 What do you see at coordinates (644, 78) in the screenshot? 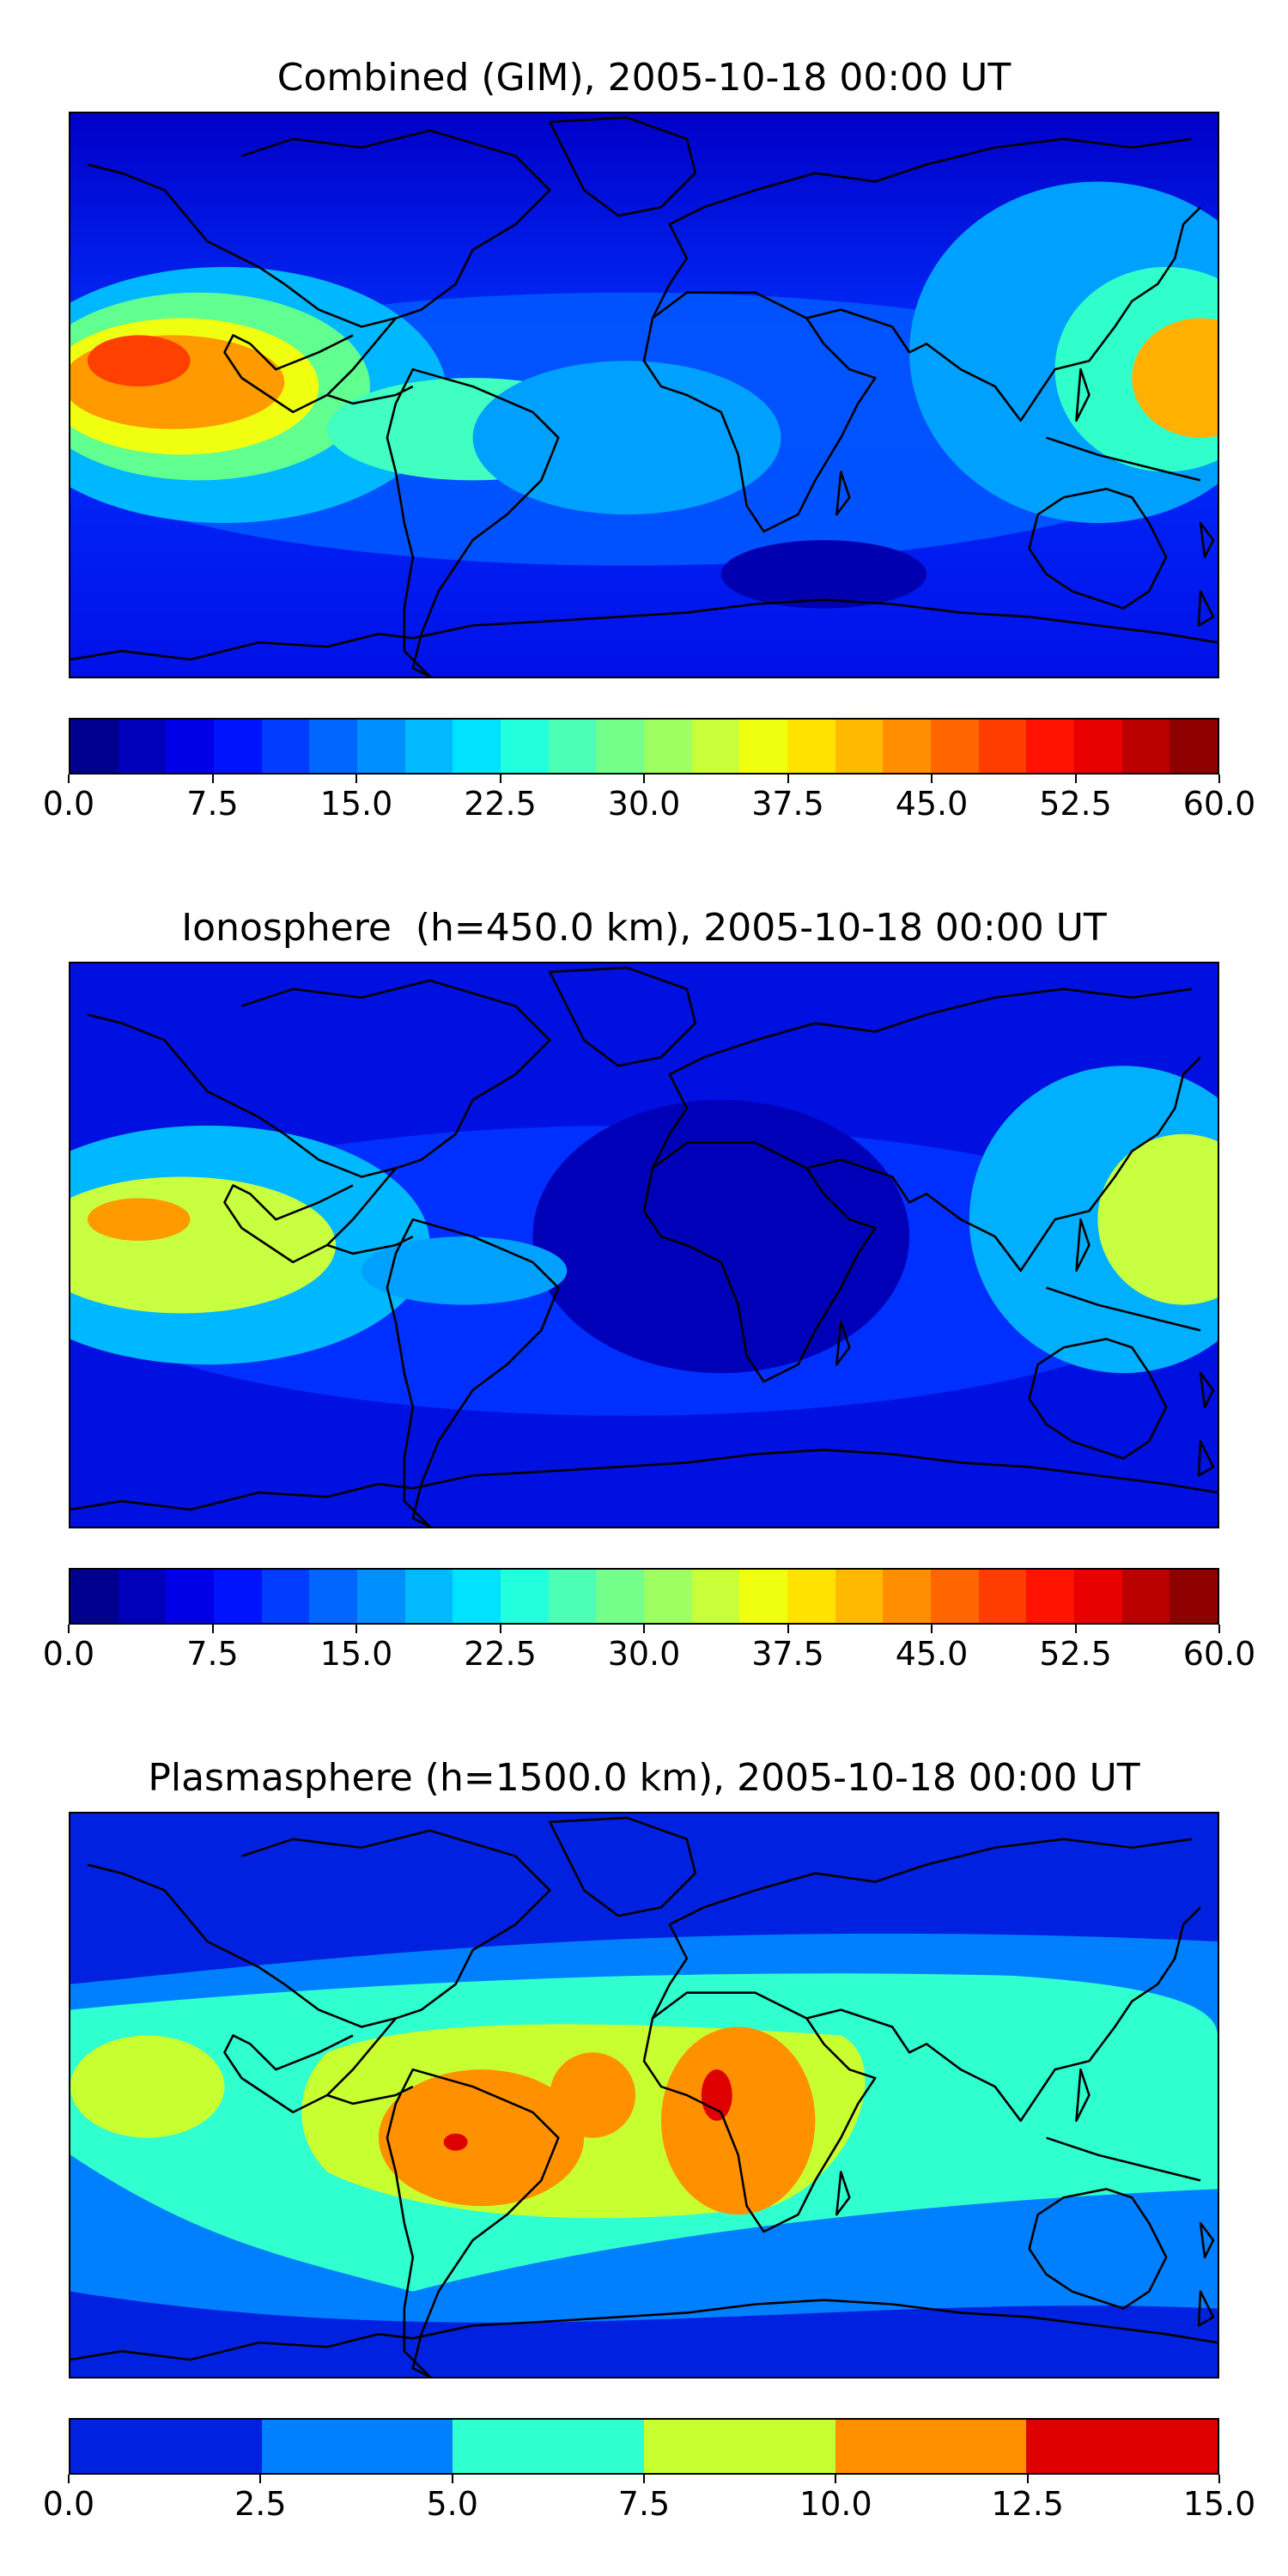
I see `panel-title-combined: Combined (GIM), 2005-10-18 00:00 UT` at bounding box center [644, 78].